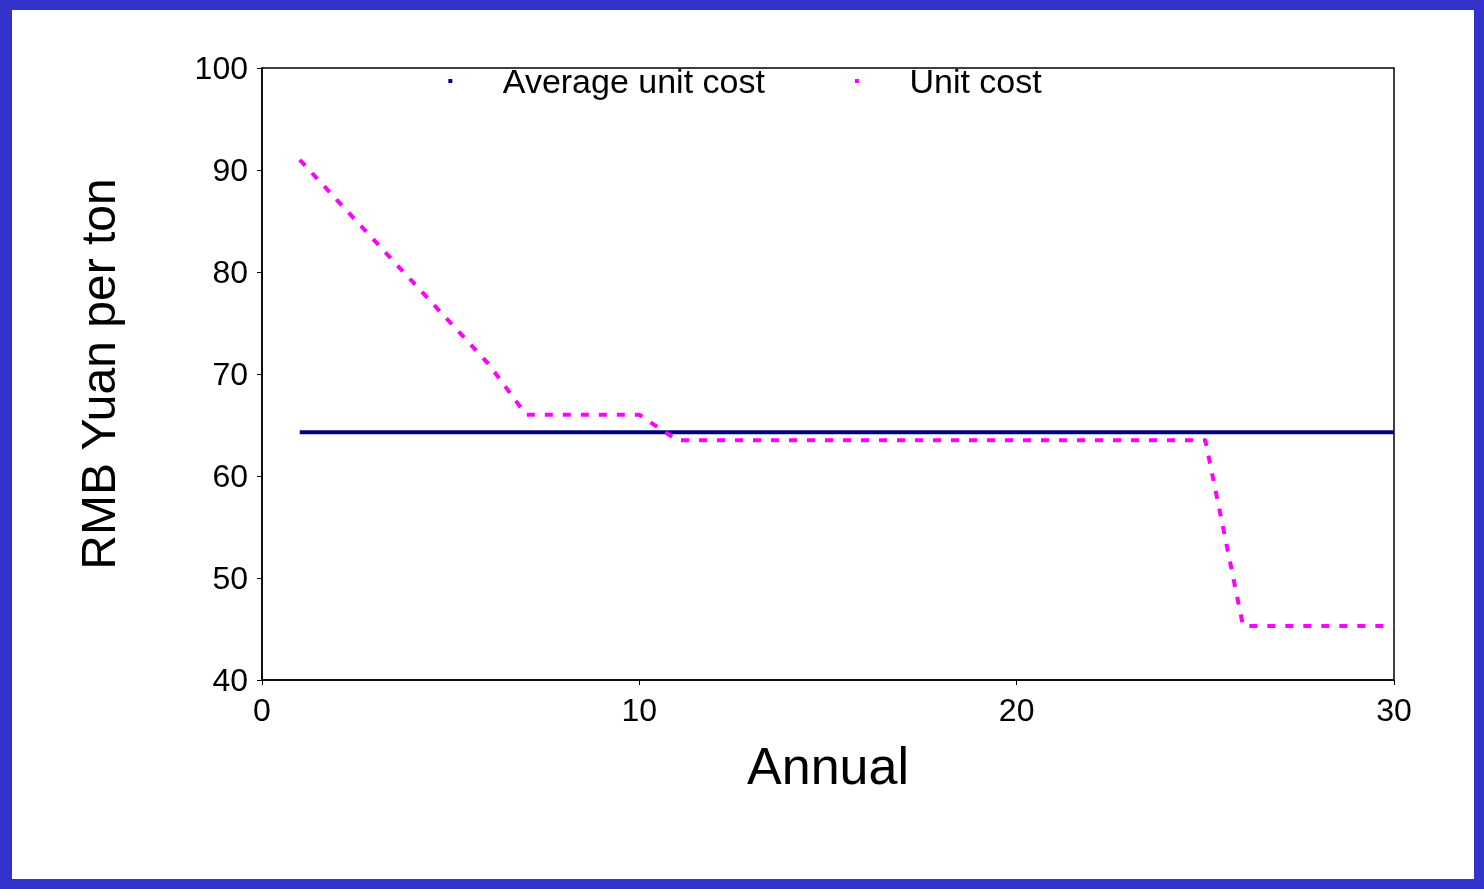  I want to click on y-tick-label: 100, so click(221, 68).